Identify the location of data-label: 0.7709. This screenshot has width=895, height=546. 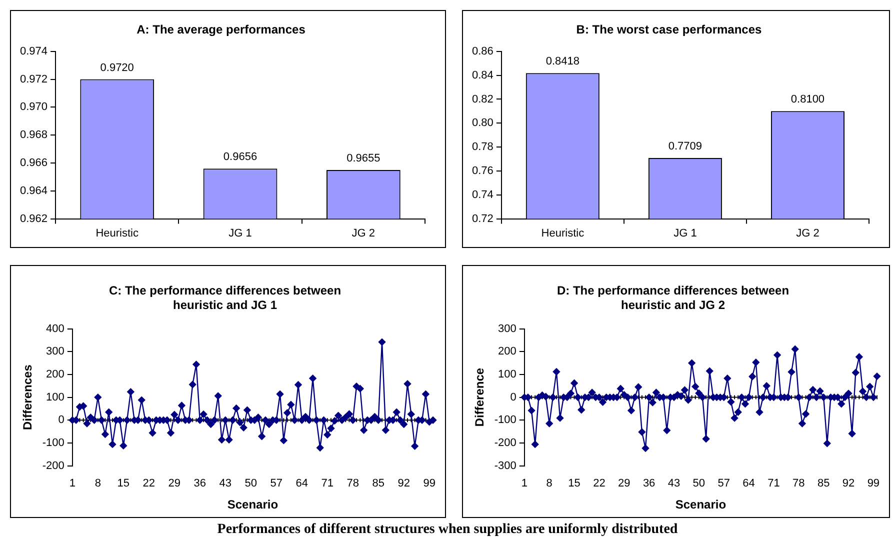
(685, 146).